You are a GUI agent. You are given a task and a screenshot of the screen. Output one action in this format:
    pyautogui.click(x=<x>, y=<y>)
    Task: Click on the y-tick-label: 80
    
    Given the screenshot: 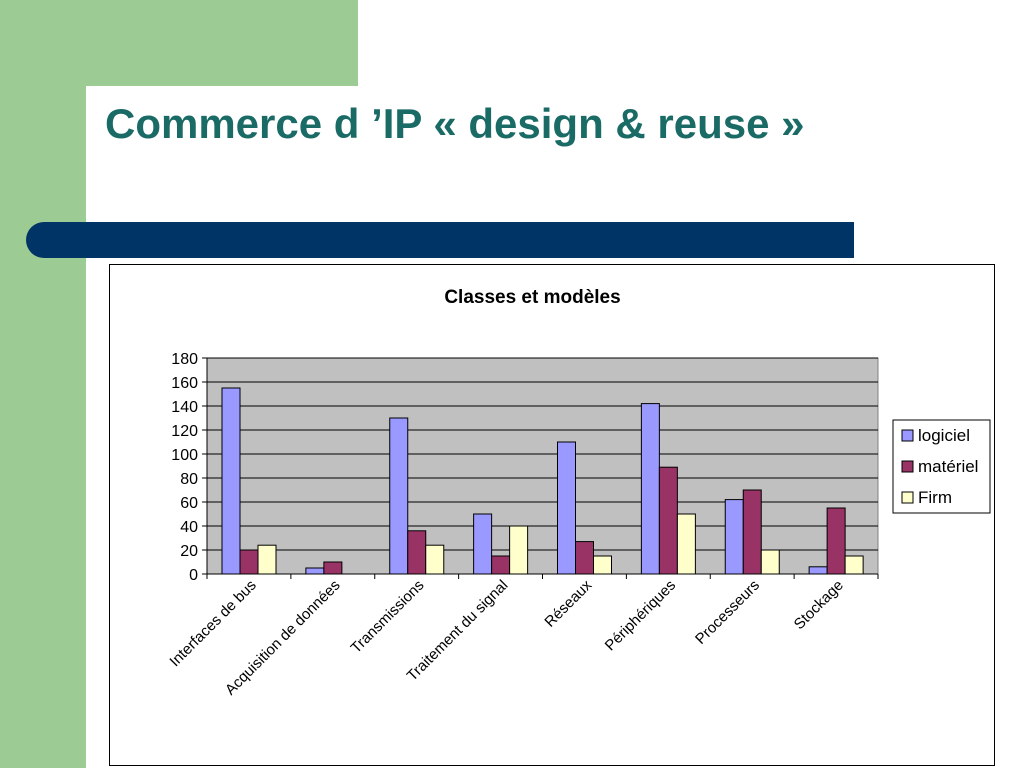 What is the action you would take?
    pyautogui.click(x=189, y=479)
    